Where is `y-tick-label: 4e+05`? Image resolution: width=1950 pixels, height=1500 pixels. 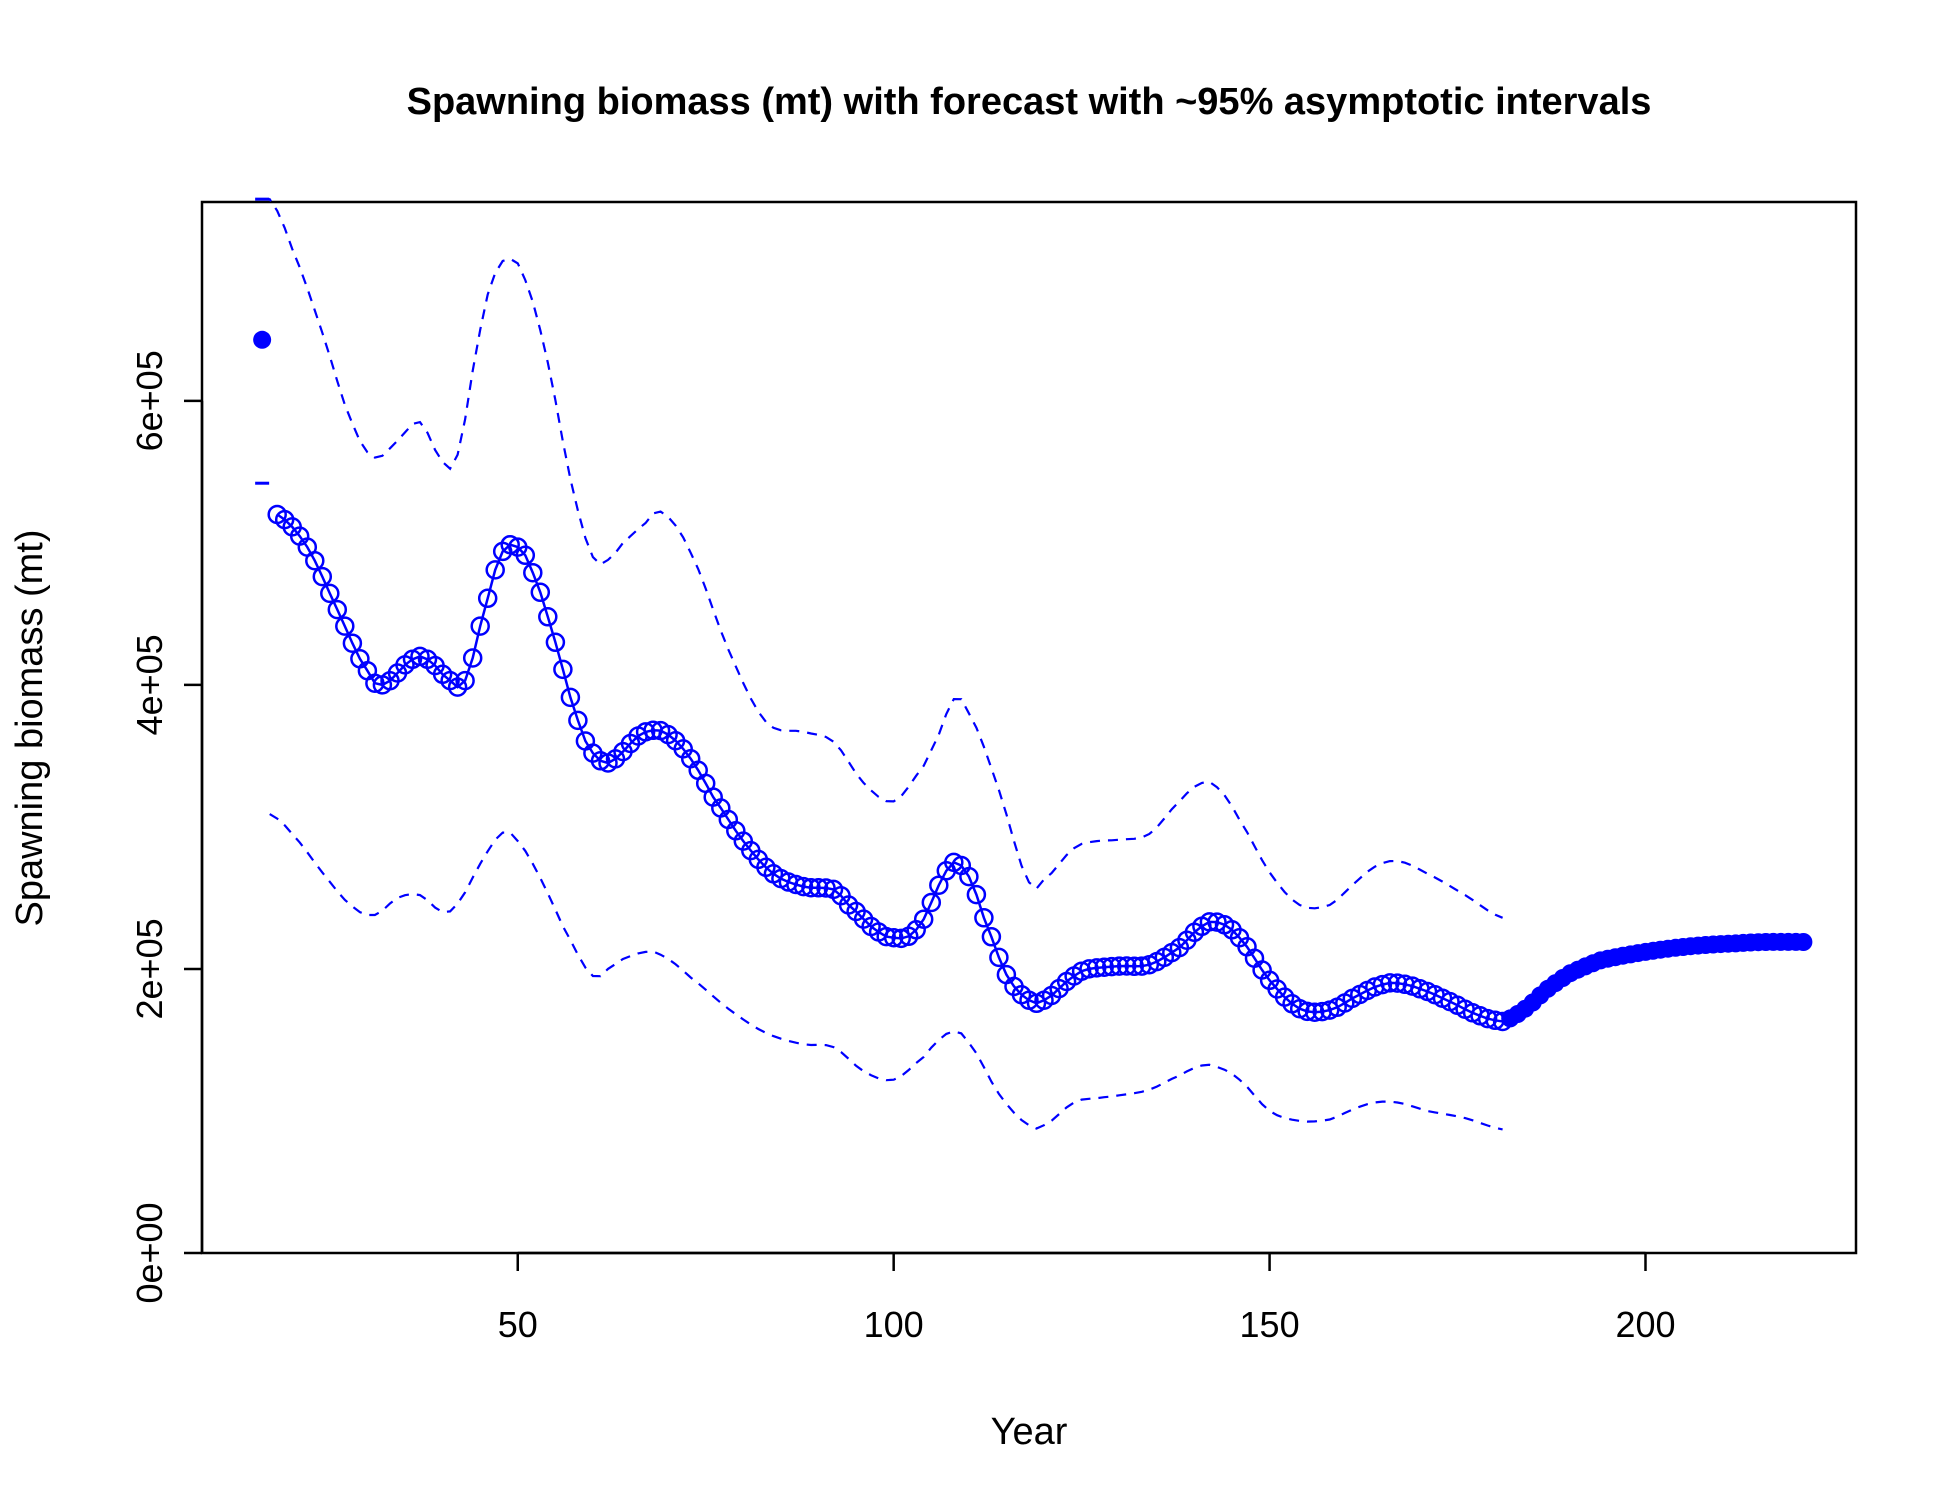 y-tick-label: 4e+05 is located at coordinates (149, 684).